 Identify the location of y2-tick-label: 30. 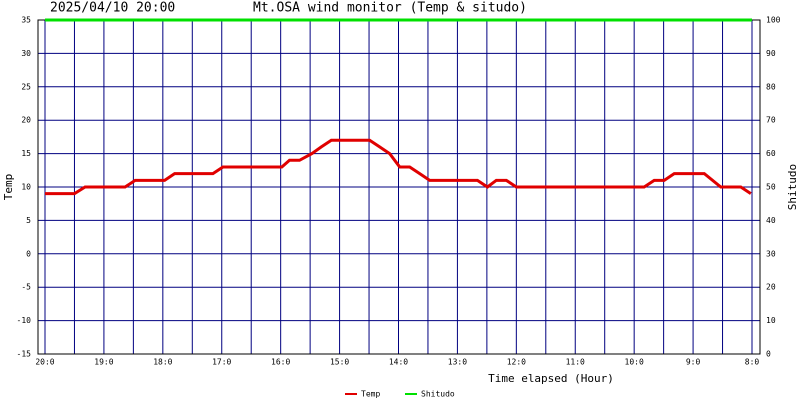
(771, 253).